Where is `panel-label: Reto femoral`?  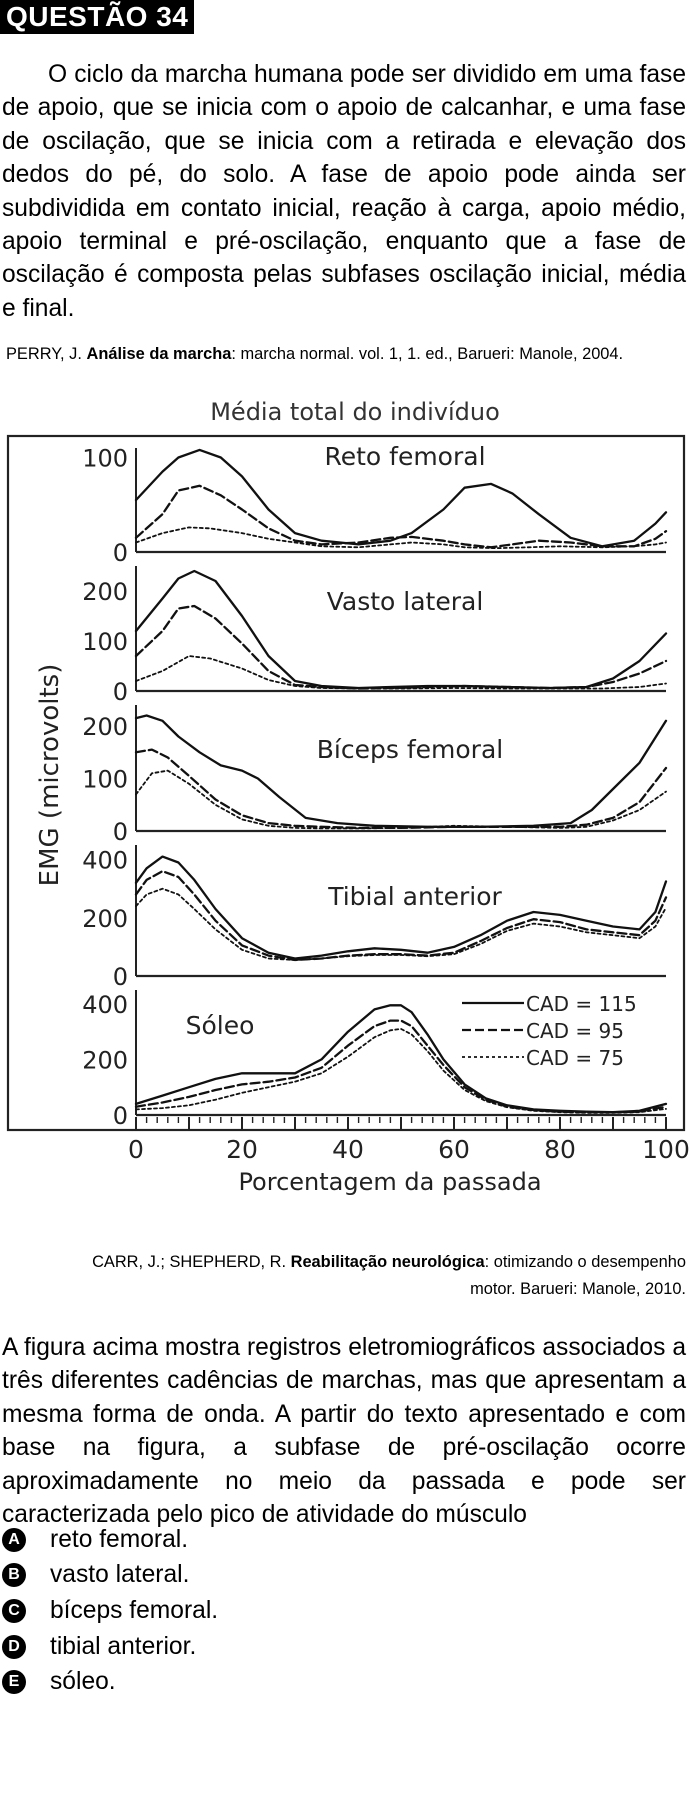
panel-label: Reto femoral is located at coordinates (404, 456).